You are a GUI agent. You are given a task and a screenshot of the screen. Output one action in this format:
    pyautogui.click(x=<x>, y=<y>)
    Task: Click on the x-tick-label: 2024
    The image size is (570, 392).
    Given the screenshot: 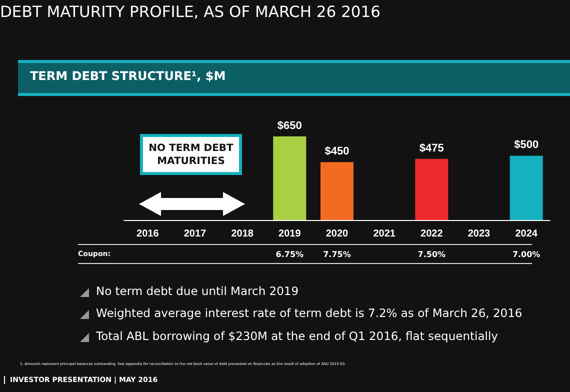 What is the action you would take?
    pyautogui.click(x=526, y=234)
    